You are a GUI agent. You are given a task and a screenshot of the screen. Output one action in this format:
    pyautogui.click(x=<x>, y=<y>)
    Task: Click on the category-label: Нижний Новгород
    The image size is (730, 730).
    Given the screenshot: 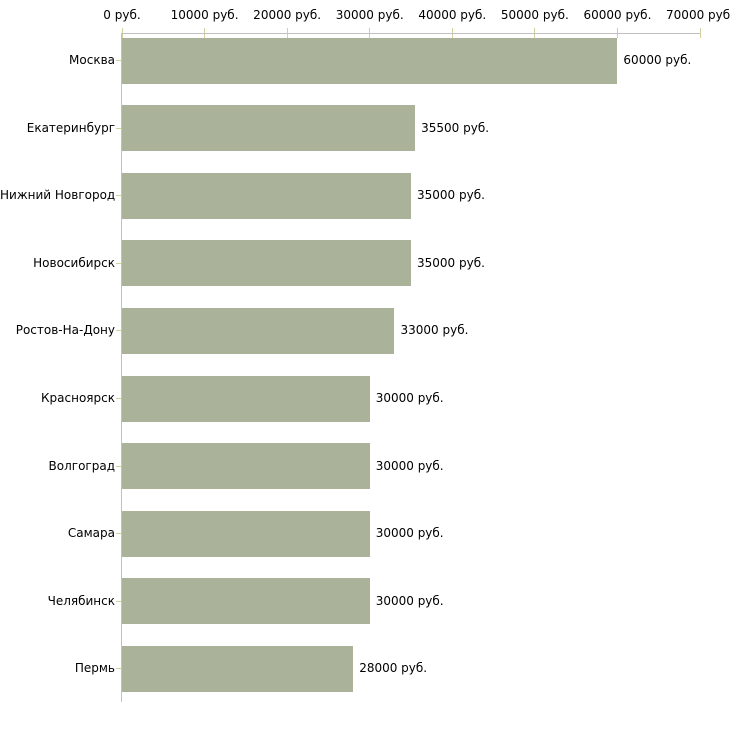 What is the action you would take?
    pyautogui.click(x=58, y=195)
    